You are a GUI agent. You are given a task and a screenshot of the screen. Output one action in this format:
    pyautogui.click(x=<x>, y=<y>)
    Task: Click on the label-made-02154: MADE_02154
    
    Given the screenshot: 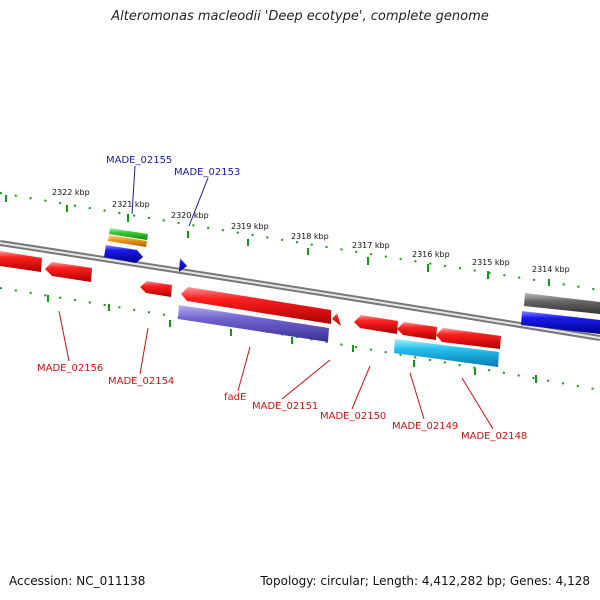 What is the action you would take?
    pyautogui.click(x=141, y=381)
    